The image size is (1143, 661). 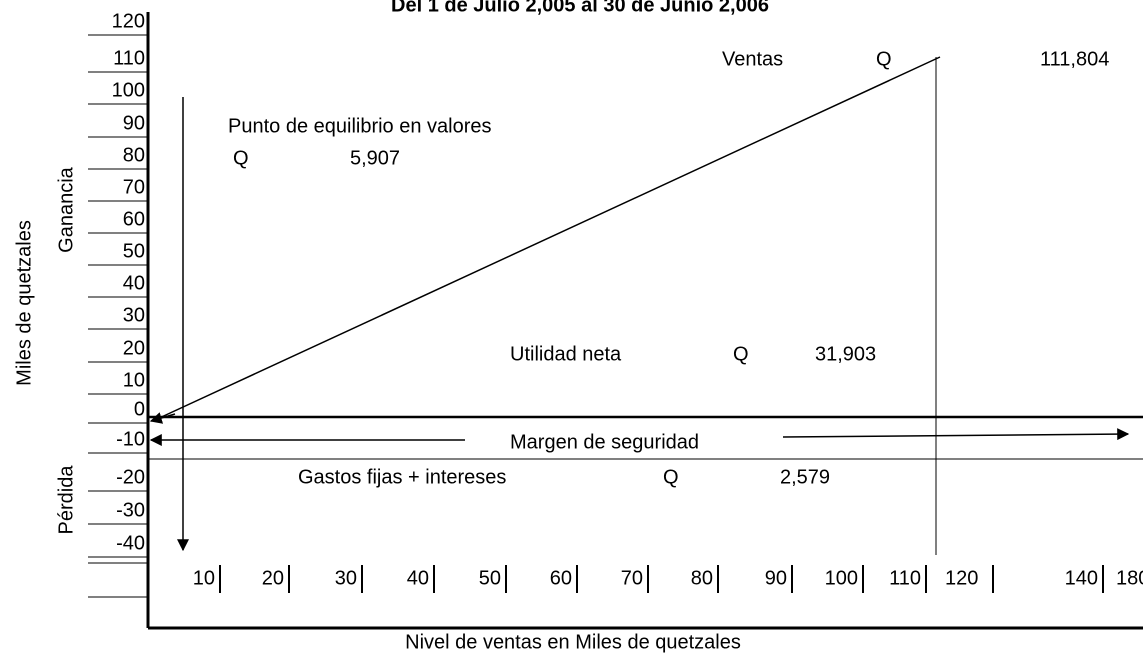 What do you see at coordinates (360, 126) in the screenshot?
I see `annotation: Punto de equilibrio en valores` at bounding box center [360, 126].